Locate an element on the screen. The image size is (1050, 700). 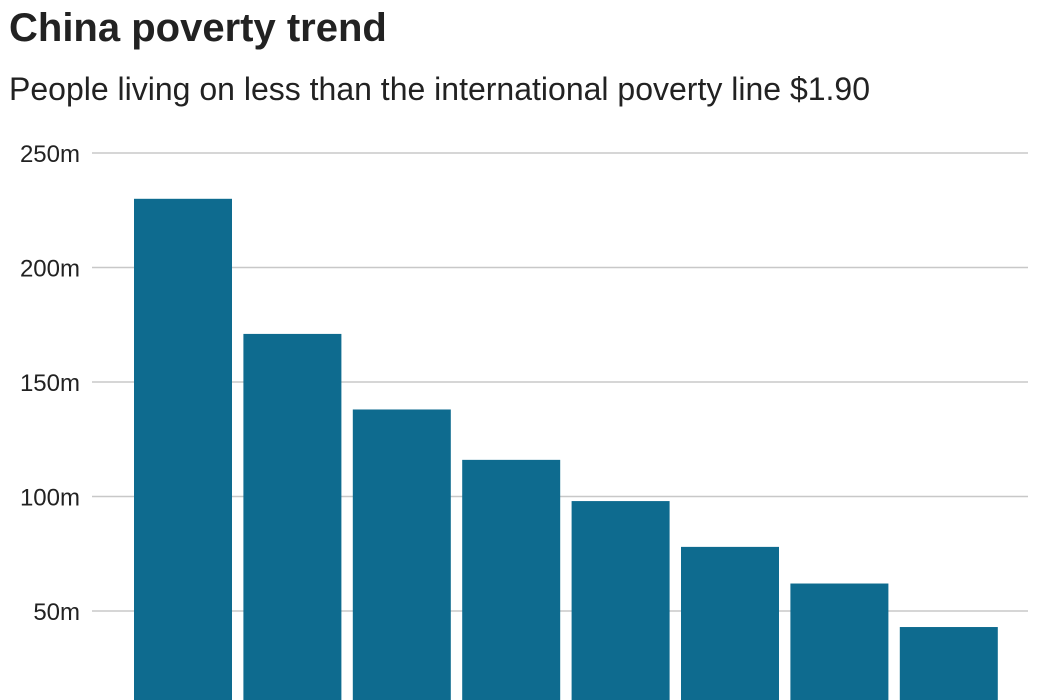
chart-title: China poverty trend is located at coordinates (198, 28).